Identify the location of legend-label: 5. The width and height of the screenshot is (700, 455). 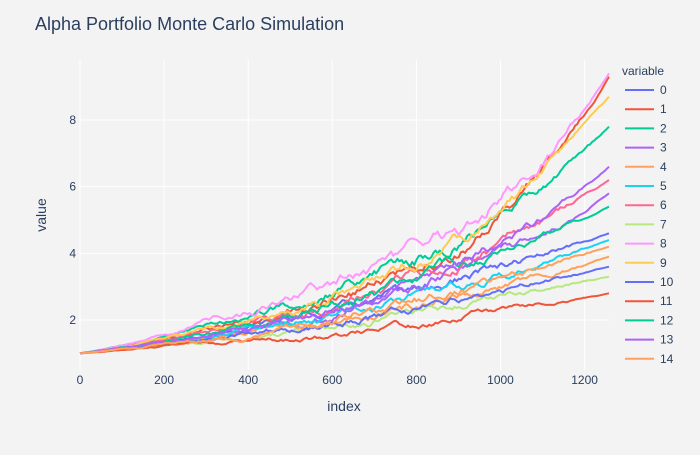
(663, 186).